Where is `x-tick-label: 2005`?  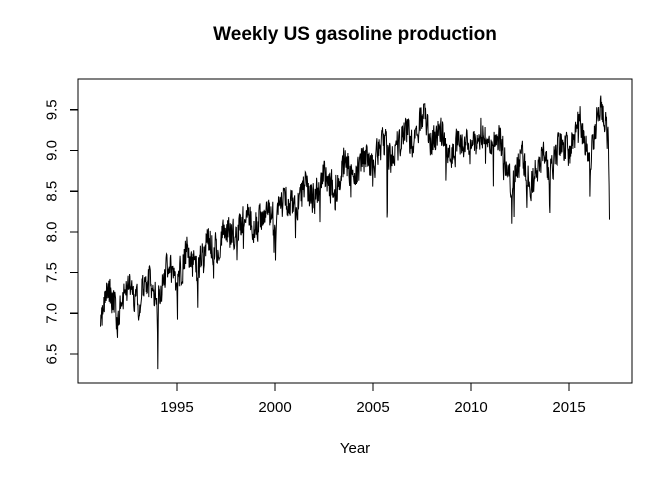
x-tick-label: 2005 is located at coordinates (372, 407).